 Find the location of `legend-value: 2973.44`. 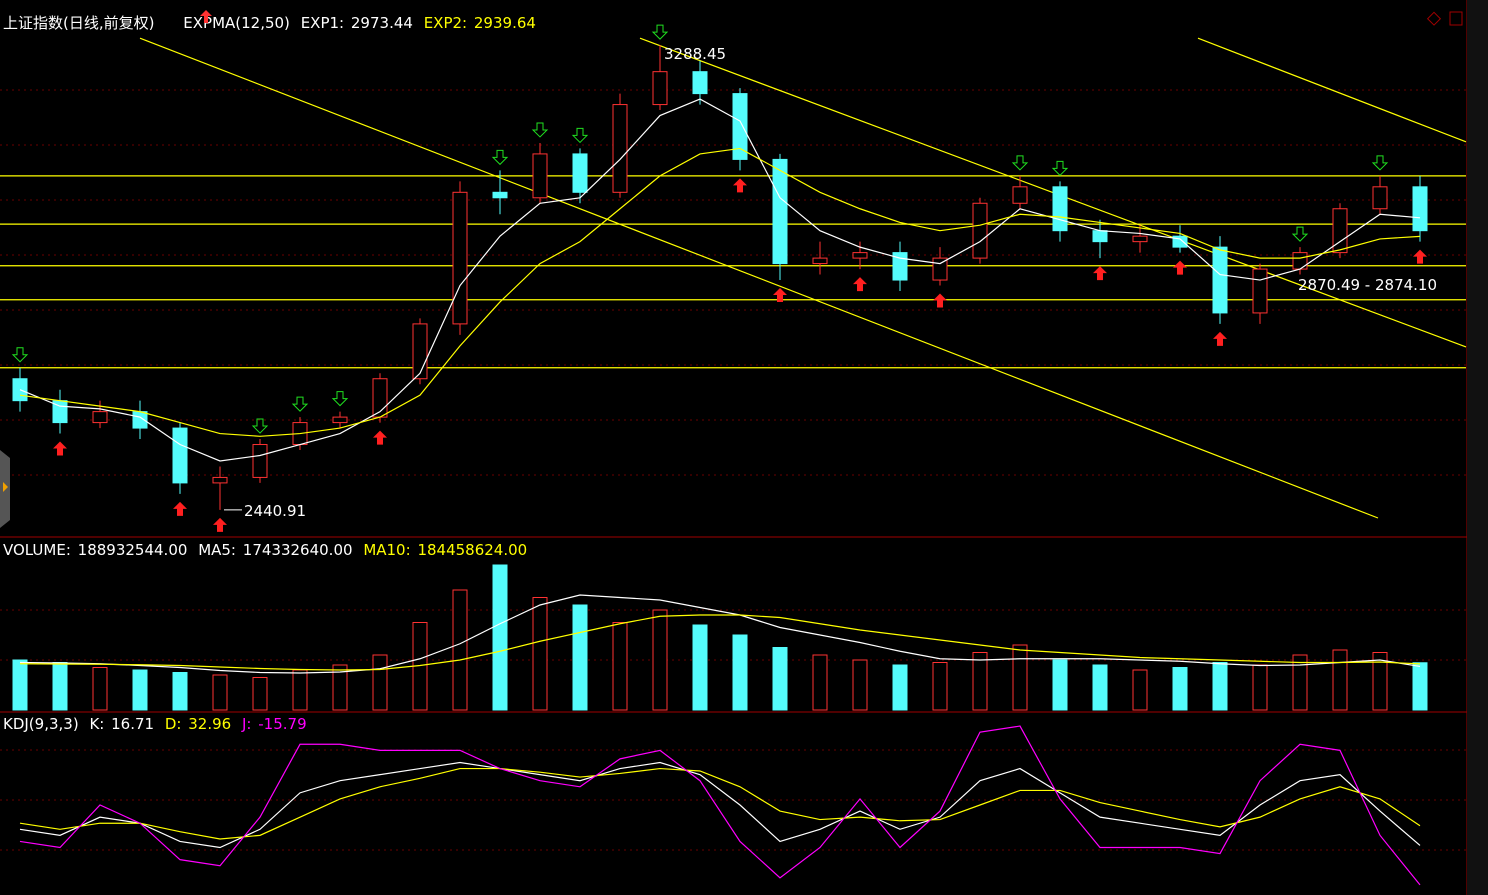

legend-value: 2973.44 is located at coordinates (382, 23).